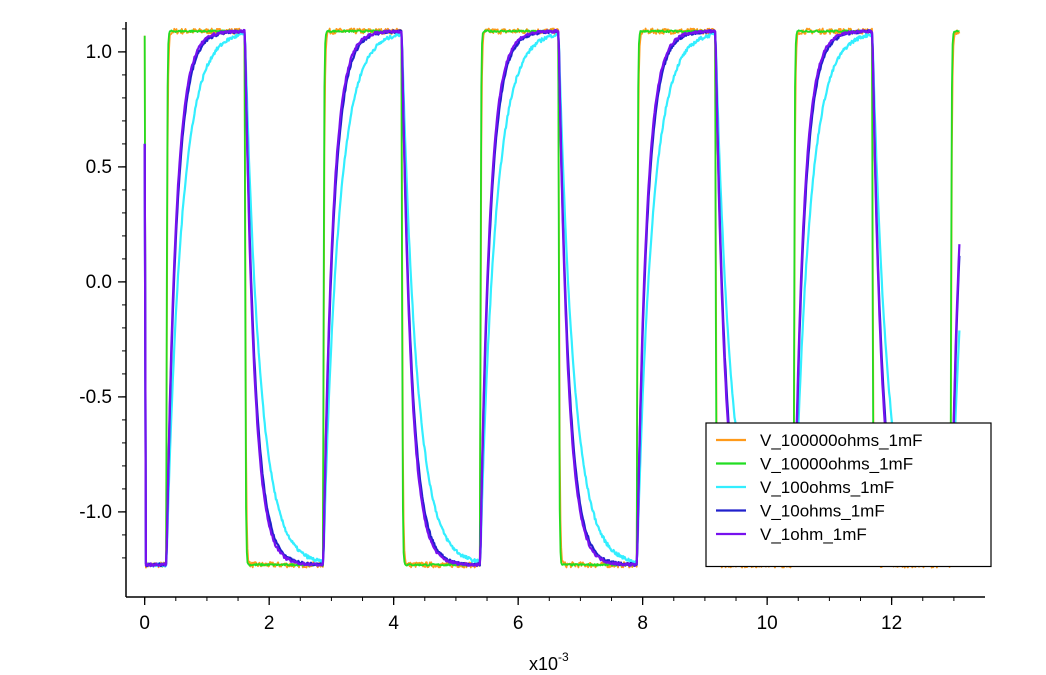  What do you see at coordinates (836, 464) in the screenshot?
I see `legend-entry-label: V_10000ohms_1mF` at bounding box center [836, 464].